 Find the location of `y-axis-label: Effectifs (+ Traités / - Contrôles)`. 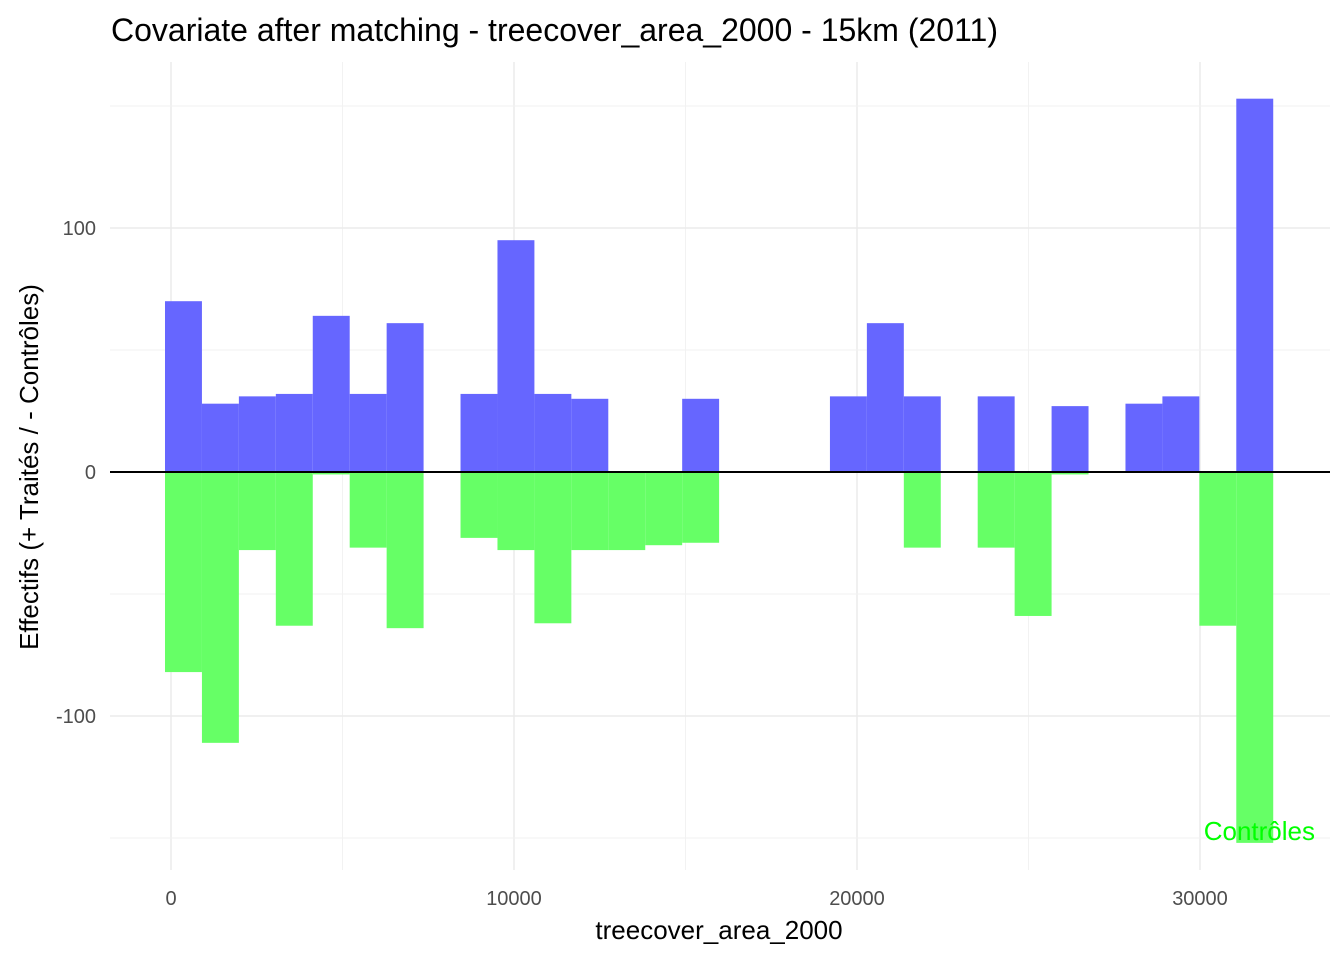

y-axis-label: Effectifs (+ Traités / - Contrôles) is located at coordinates (29, 467).